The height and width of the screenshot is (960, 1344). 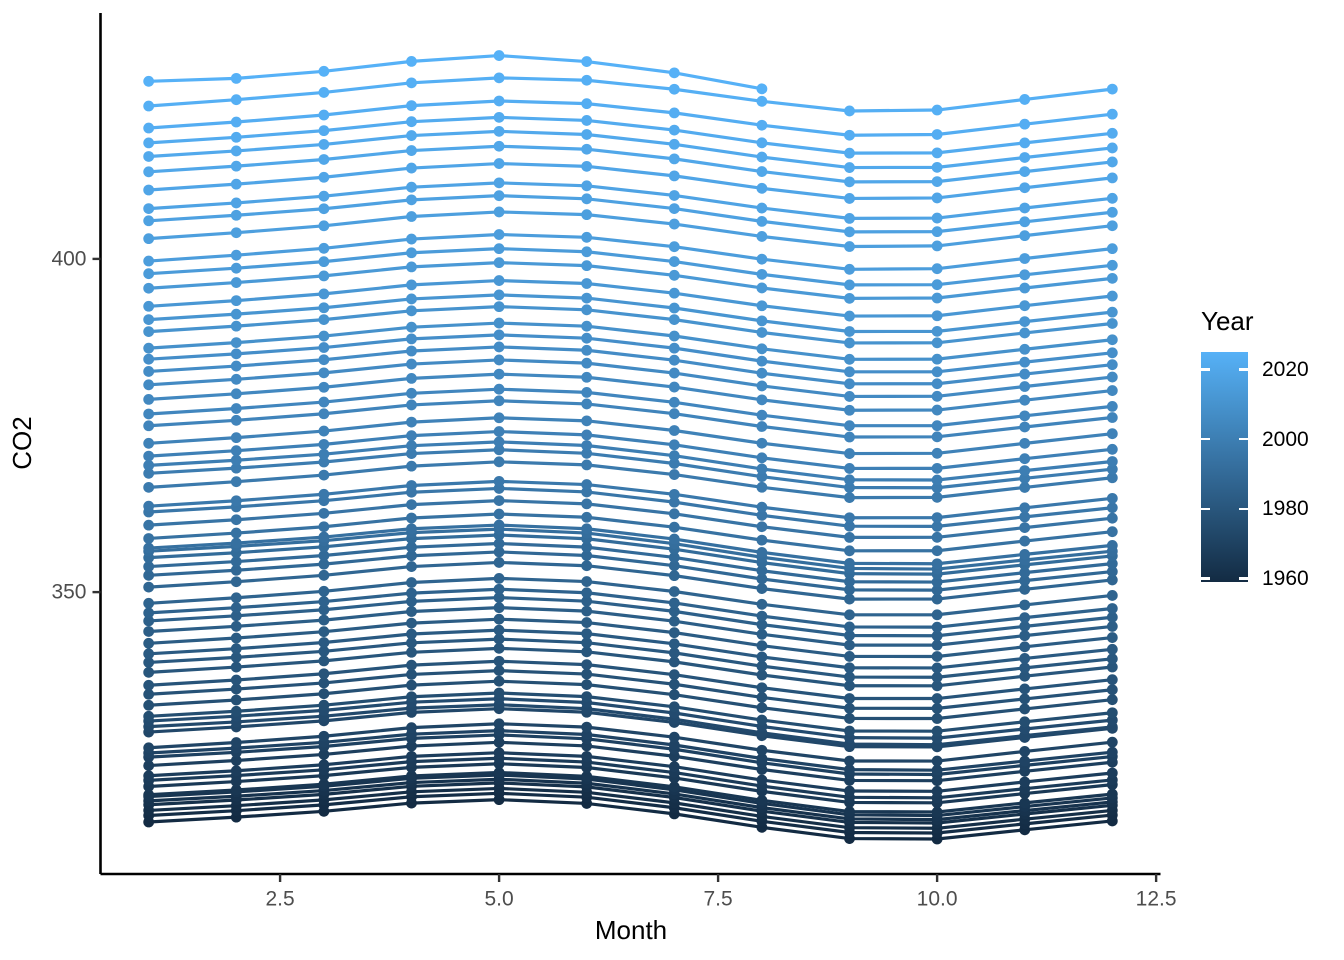 I want to click on co2-line-1964, so click(x=630, y=795).